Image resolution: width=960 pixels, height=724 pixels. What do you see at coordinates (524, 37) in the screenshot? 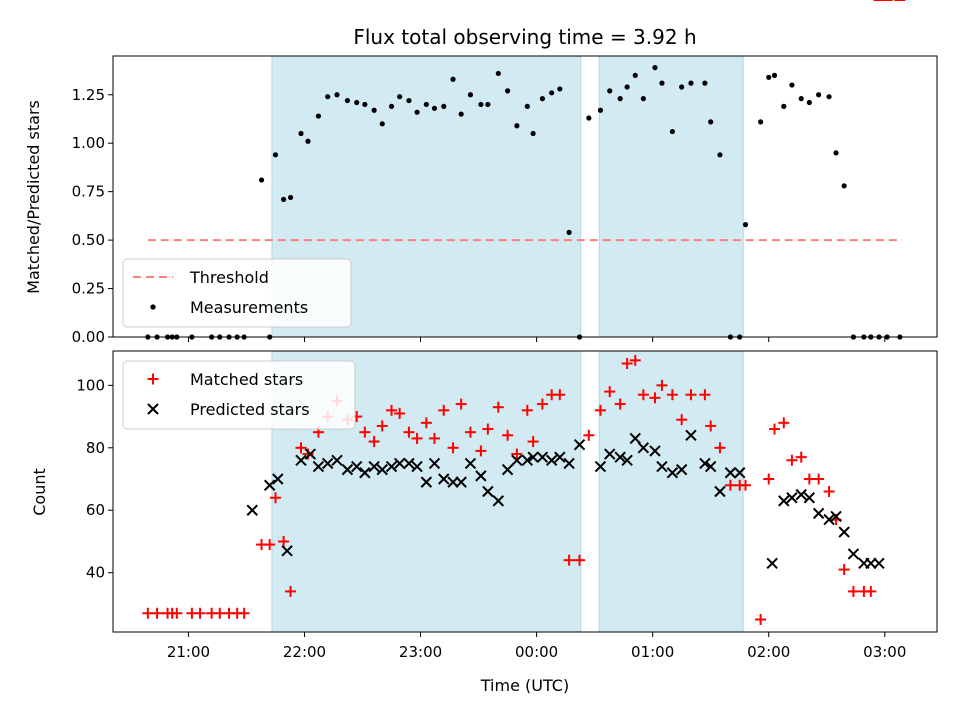
I see `chart-title: Flux total observing time = 3.92 h` at bounding box center [524, 37].